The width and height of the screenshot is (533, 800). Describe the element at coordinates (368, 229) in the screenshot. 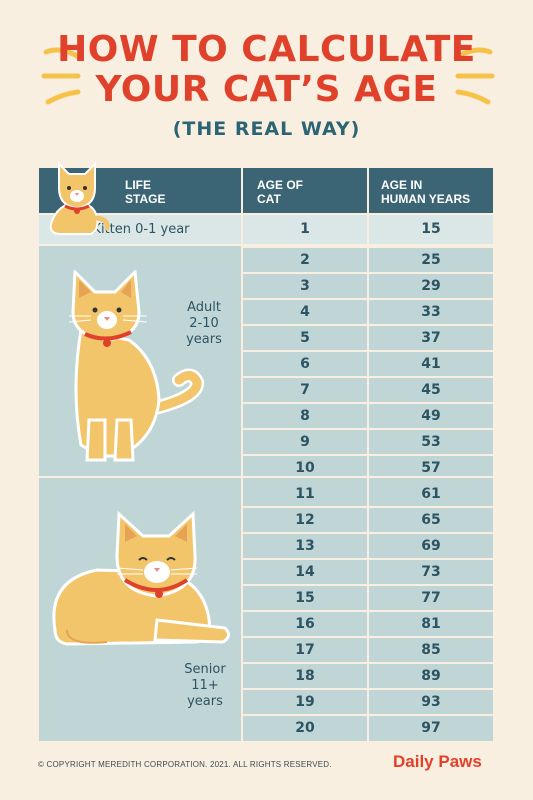

I see `table-row: 1 15` at that location.